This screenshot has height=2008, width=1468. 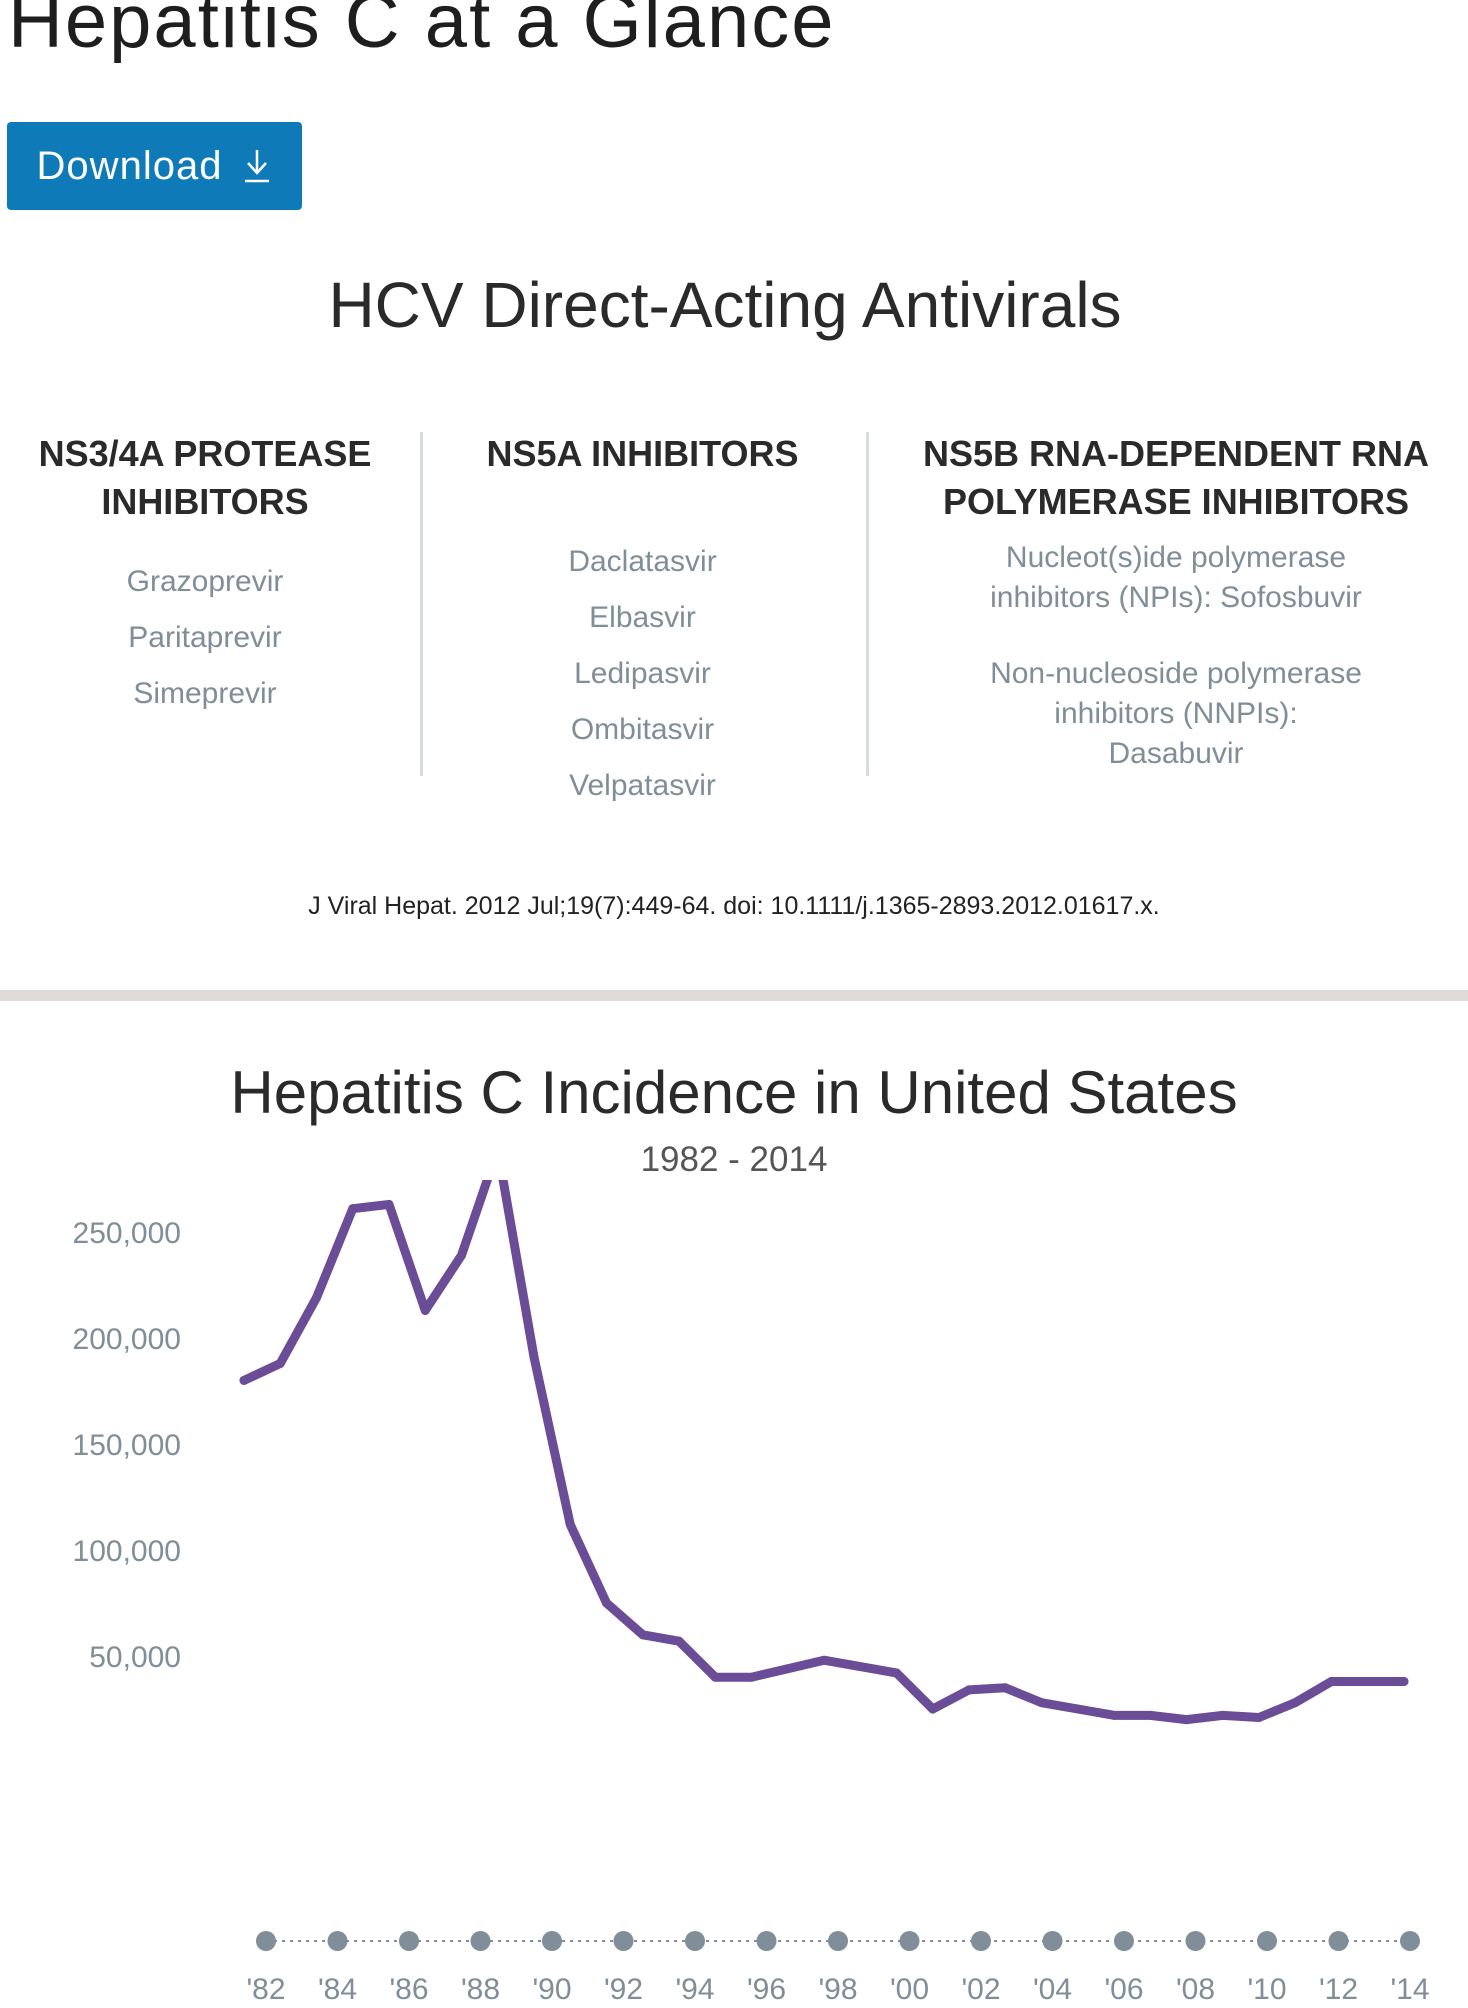 I want to click on x-tick-label: '00, so click(x=909, y=1989).